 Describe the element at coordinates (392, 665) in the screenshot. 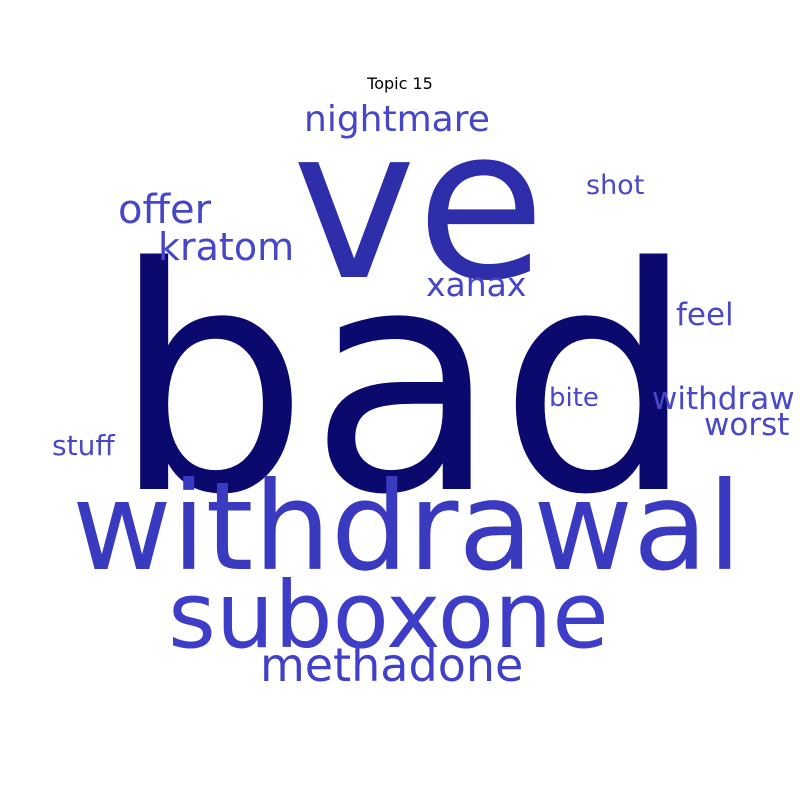

I see `word-methadone: methadone` at that location.